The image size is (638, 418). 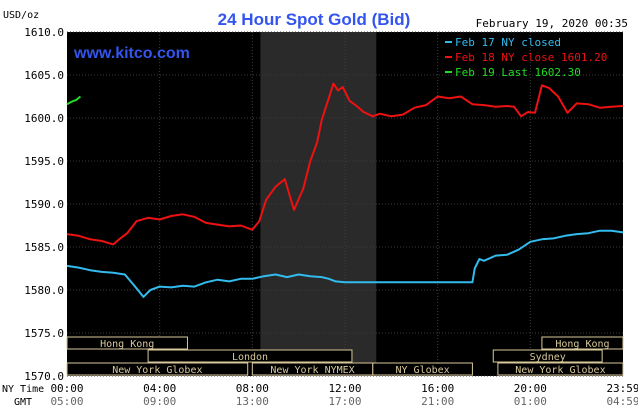 I want to click on x-axis-label-ny: NY Time, so click(x=23, y=389).